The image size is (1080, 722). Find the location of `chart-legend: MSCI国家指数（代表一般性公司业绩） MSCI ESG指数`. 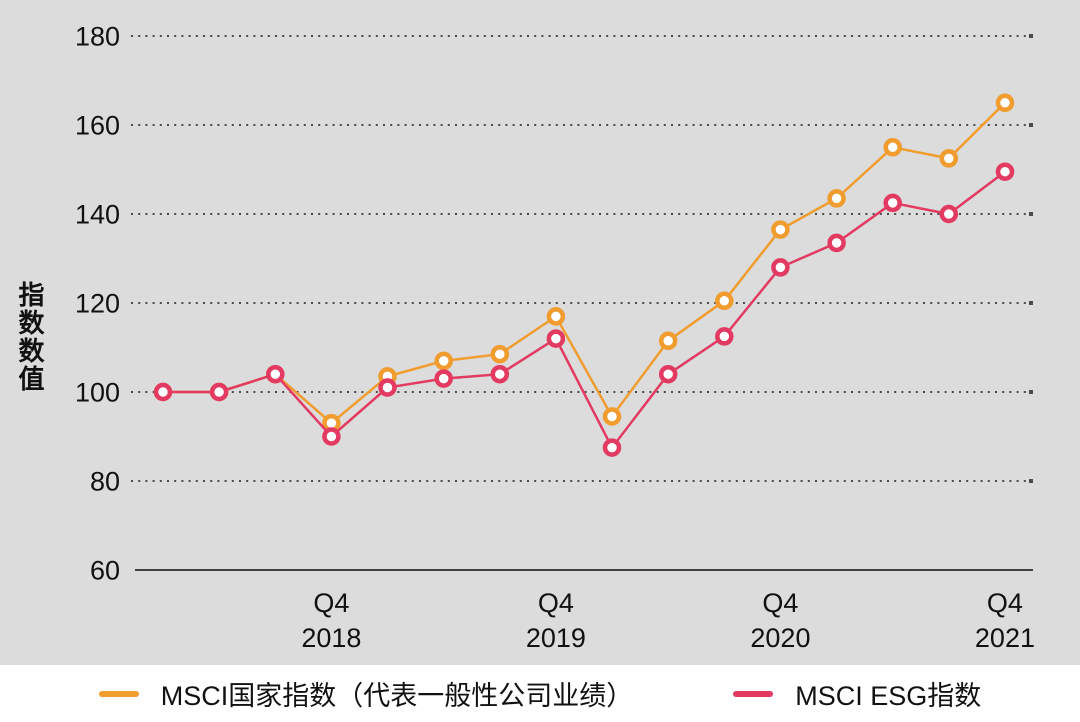

chart-legend: MSCI国家指数（代表一般性公司业绩） MSCI ESG指数 is located at coordinates (540, 693).